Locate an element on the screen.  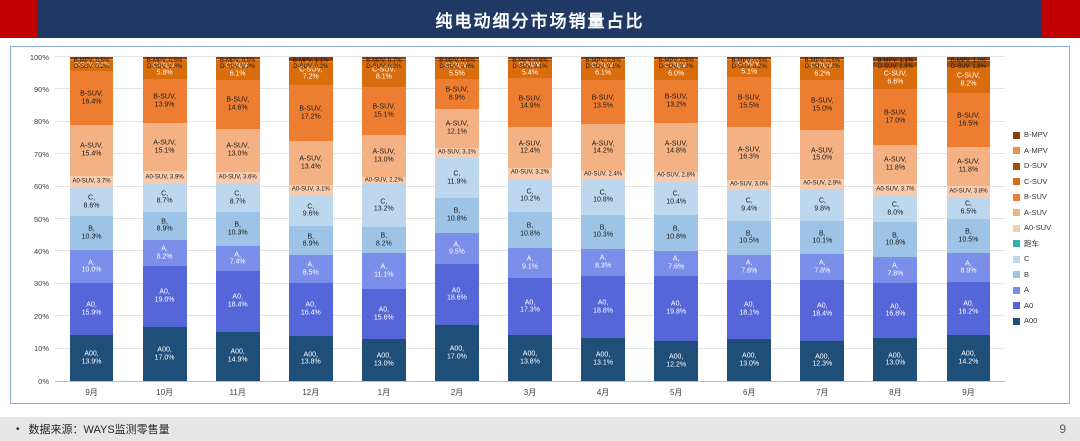
legend-item: A-SUV is located at coordinates (1039, 213).